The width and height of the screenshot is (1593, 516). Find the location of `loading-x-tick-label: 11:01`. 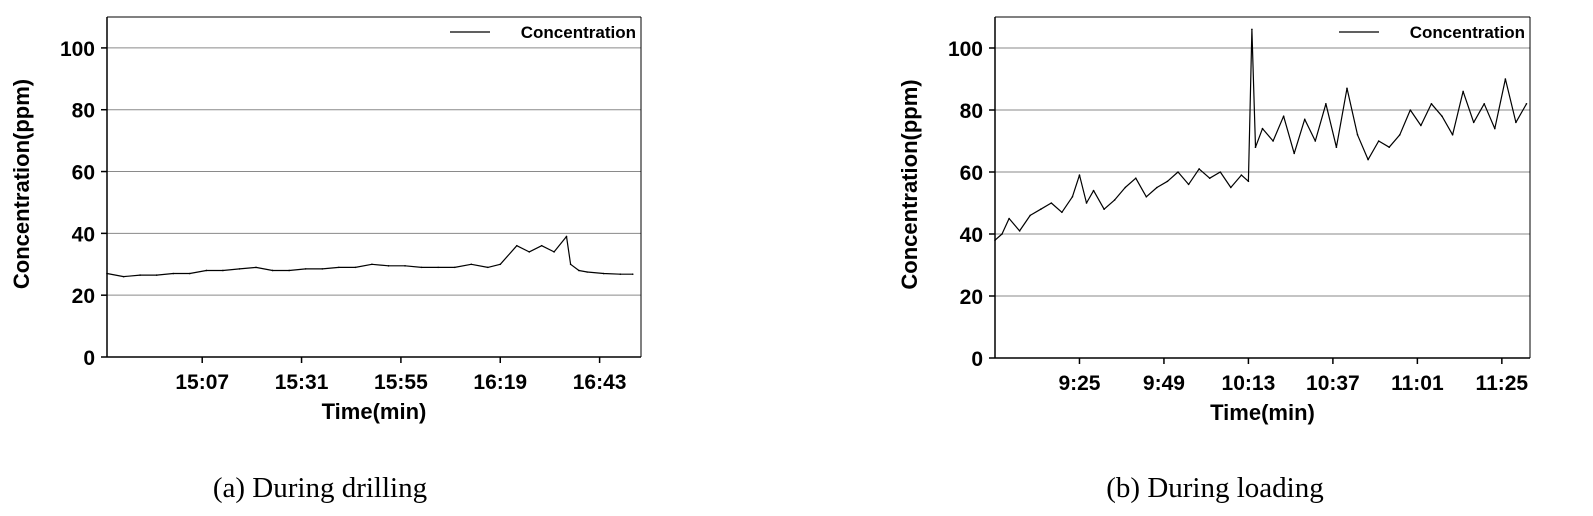

loading-x-tick-label: 11:01 is located at coordinates (1417, 383).